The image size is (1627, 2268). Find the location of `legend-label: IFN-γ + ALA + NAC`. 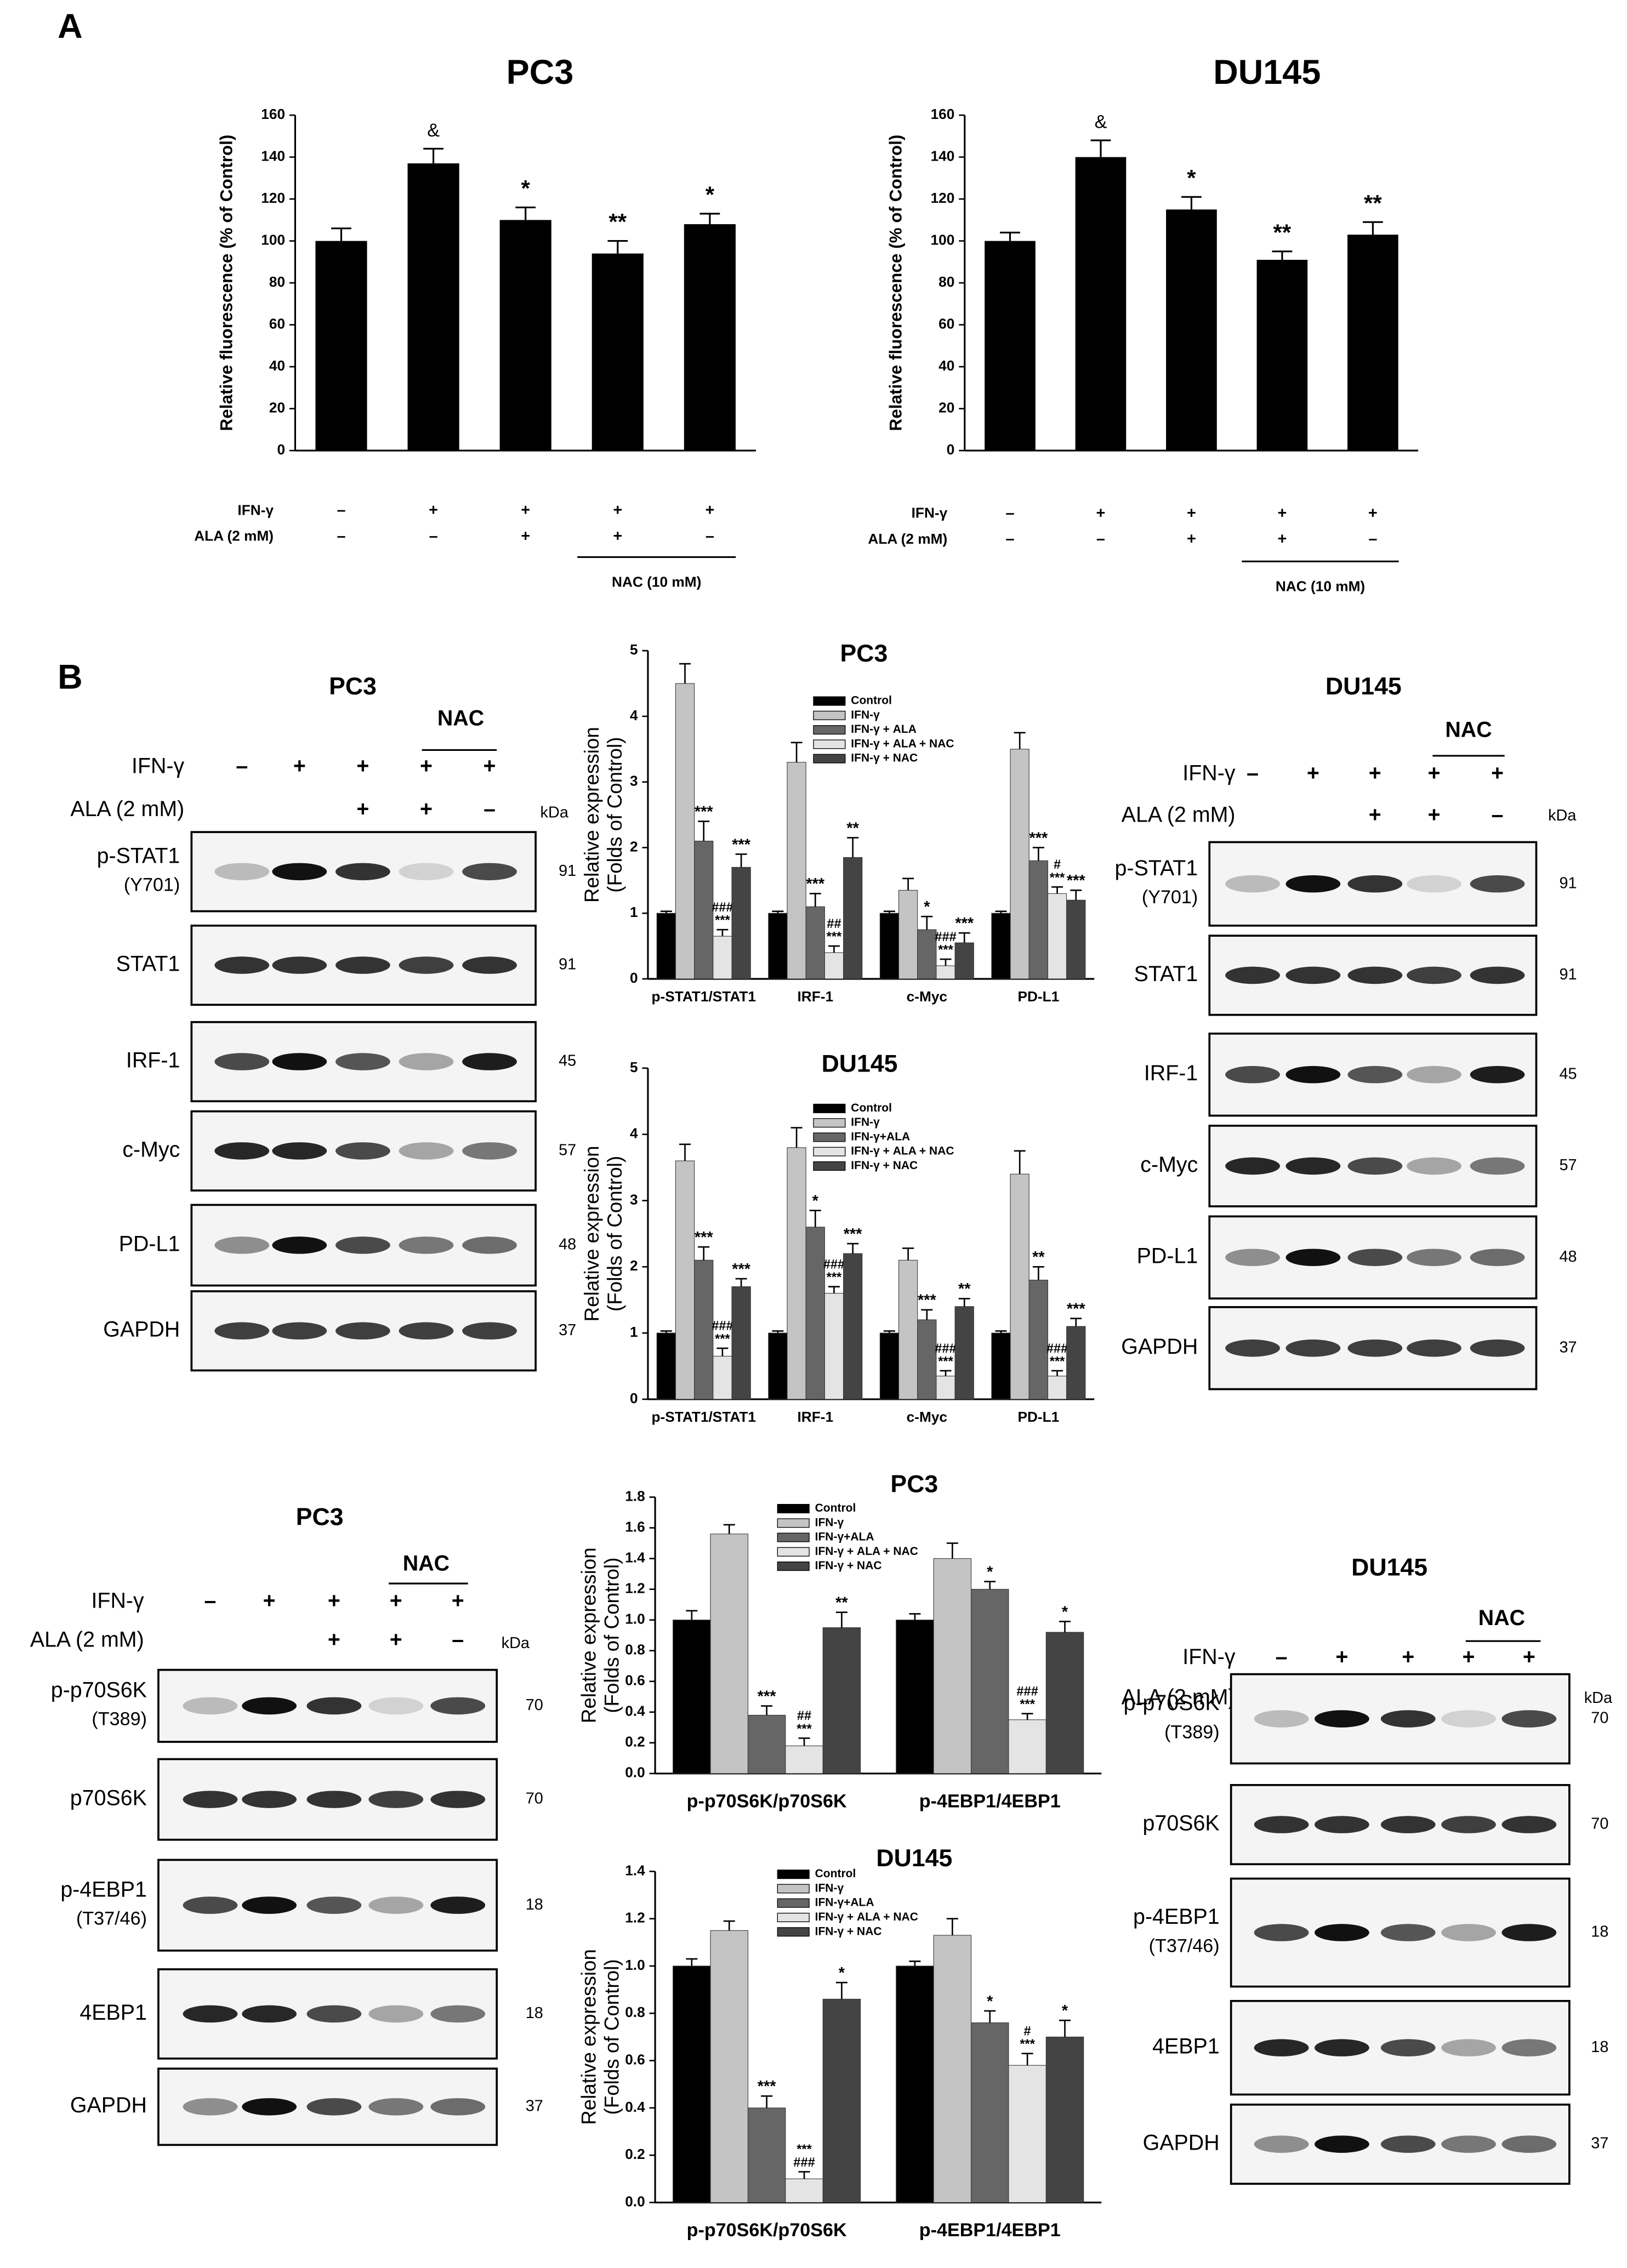

legend-label: IFN-γ + ALA + NAC is located at coordinates (903, 1151).